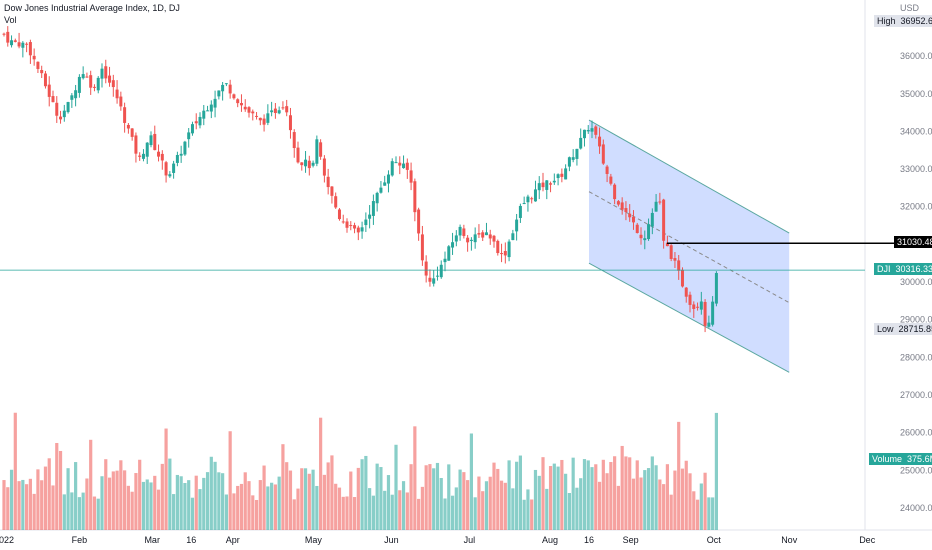 The image size is (932, 550). I want to click on y-tick-label: 33000.00, so click(916, 169).